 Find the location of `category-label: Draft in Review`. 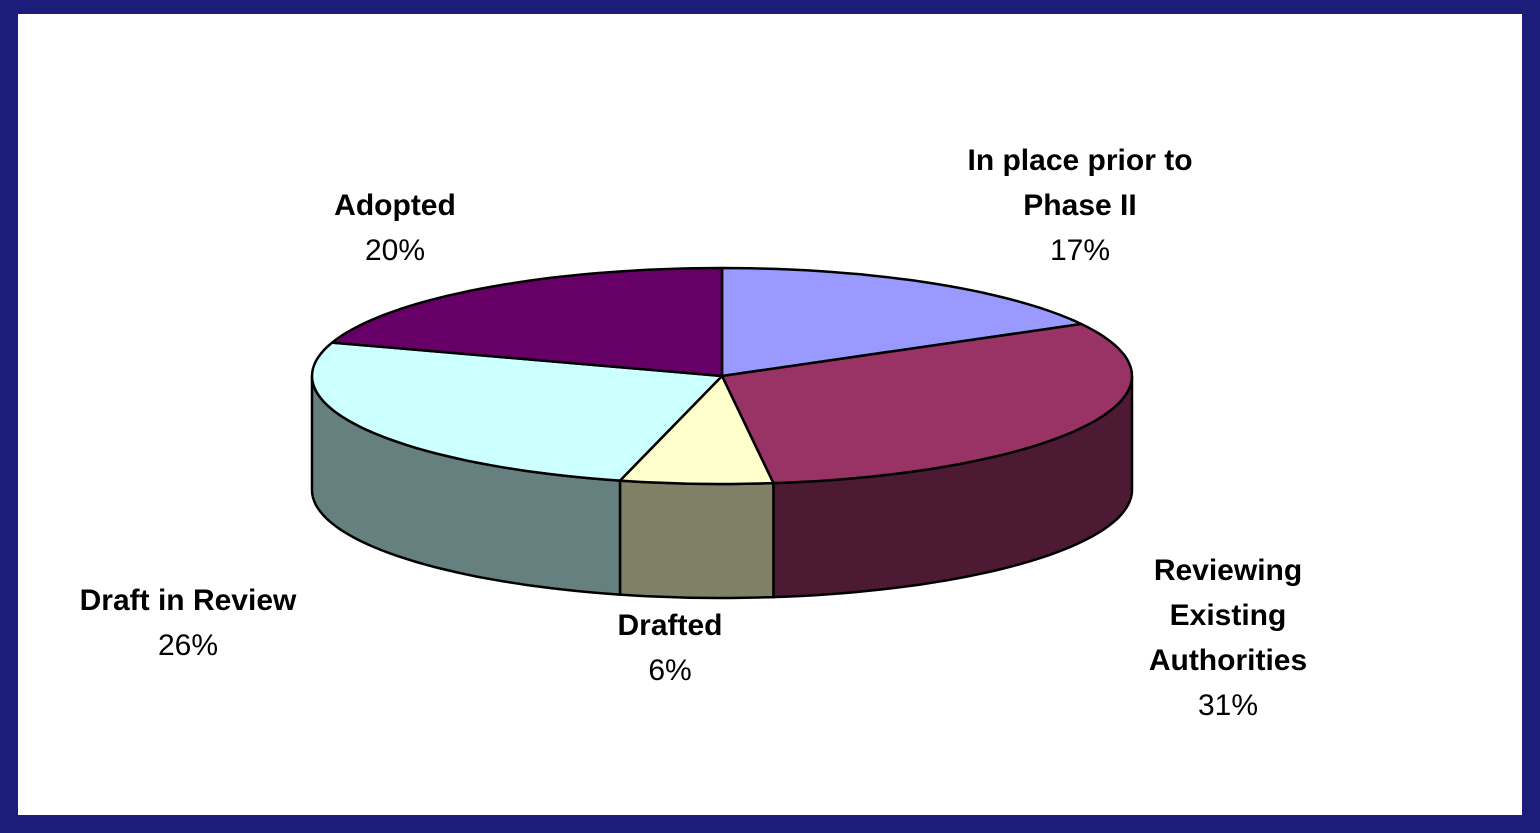

category-label: Draft in Review is located at coordinates (188, 600).